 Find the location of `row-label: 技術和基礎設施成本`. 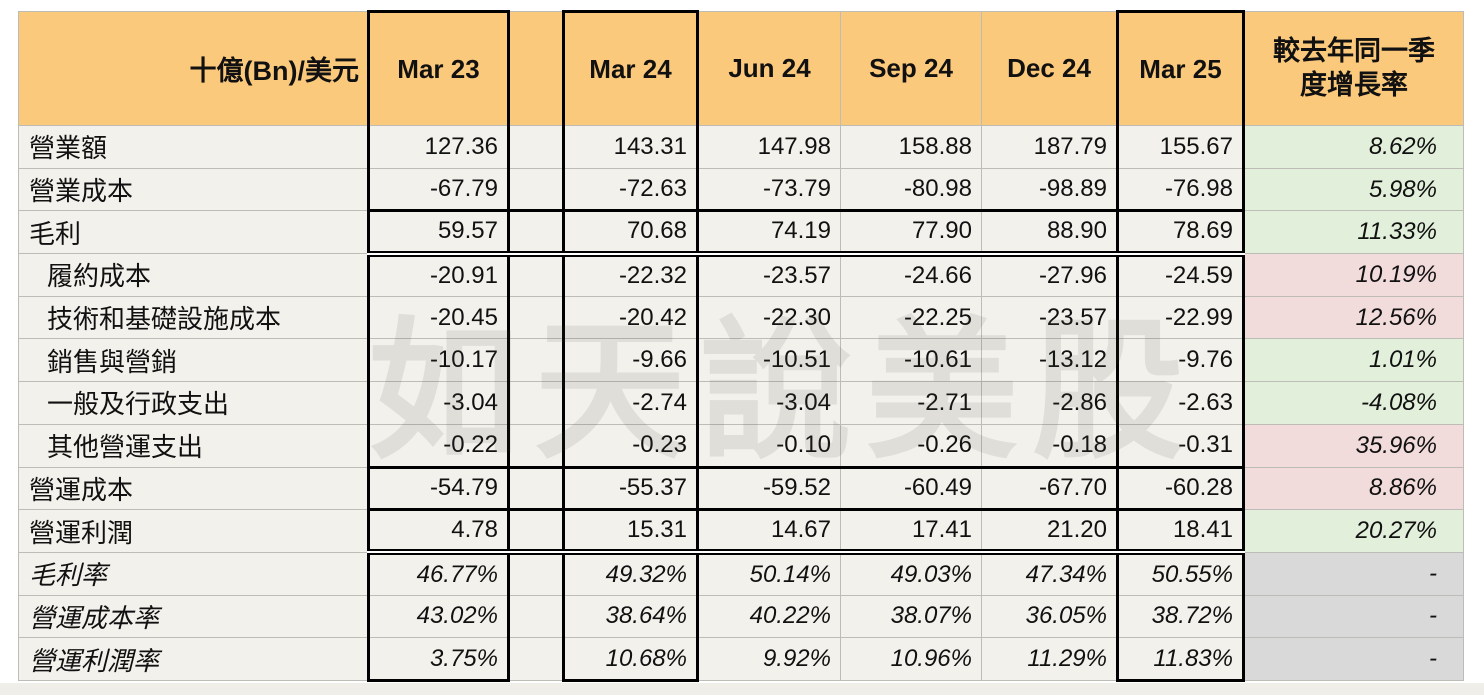

row-label: 技術和基礎設施成本 is located at coordinates (193, 317).